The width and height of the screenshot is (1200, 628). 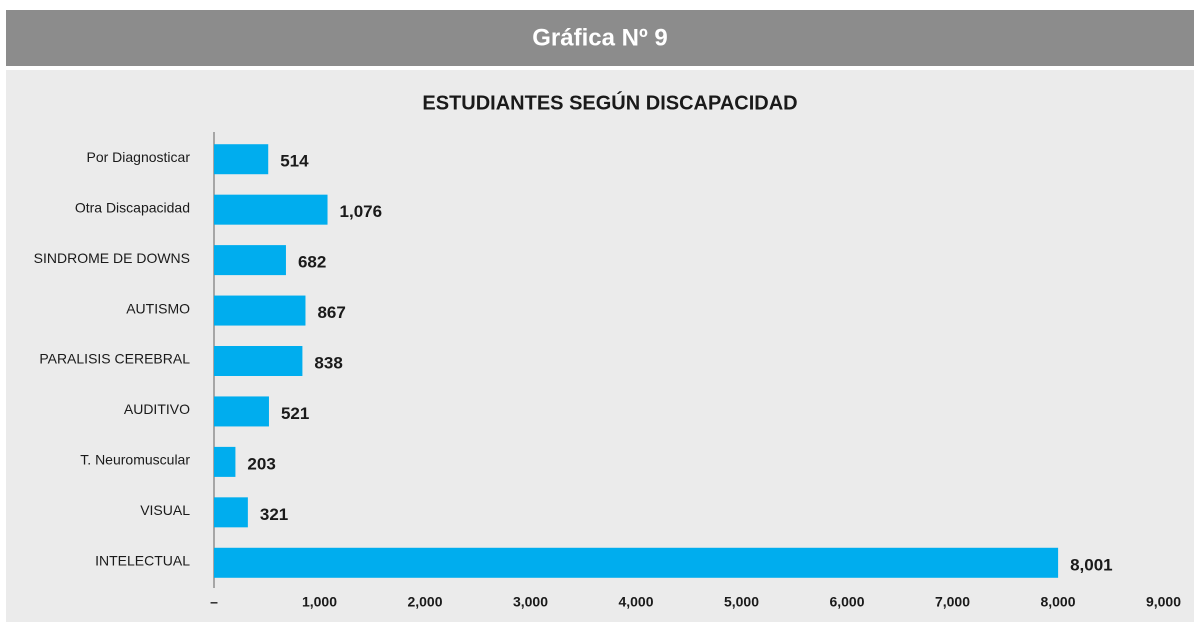 I want to click on x-tick-label: 2,000, so click(x=424, y=602).